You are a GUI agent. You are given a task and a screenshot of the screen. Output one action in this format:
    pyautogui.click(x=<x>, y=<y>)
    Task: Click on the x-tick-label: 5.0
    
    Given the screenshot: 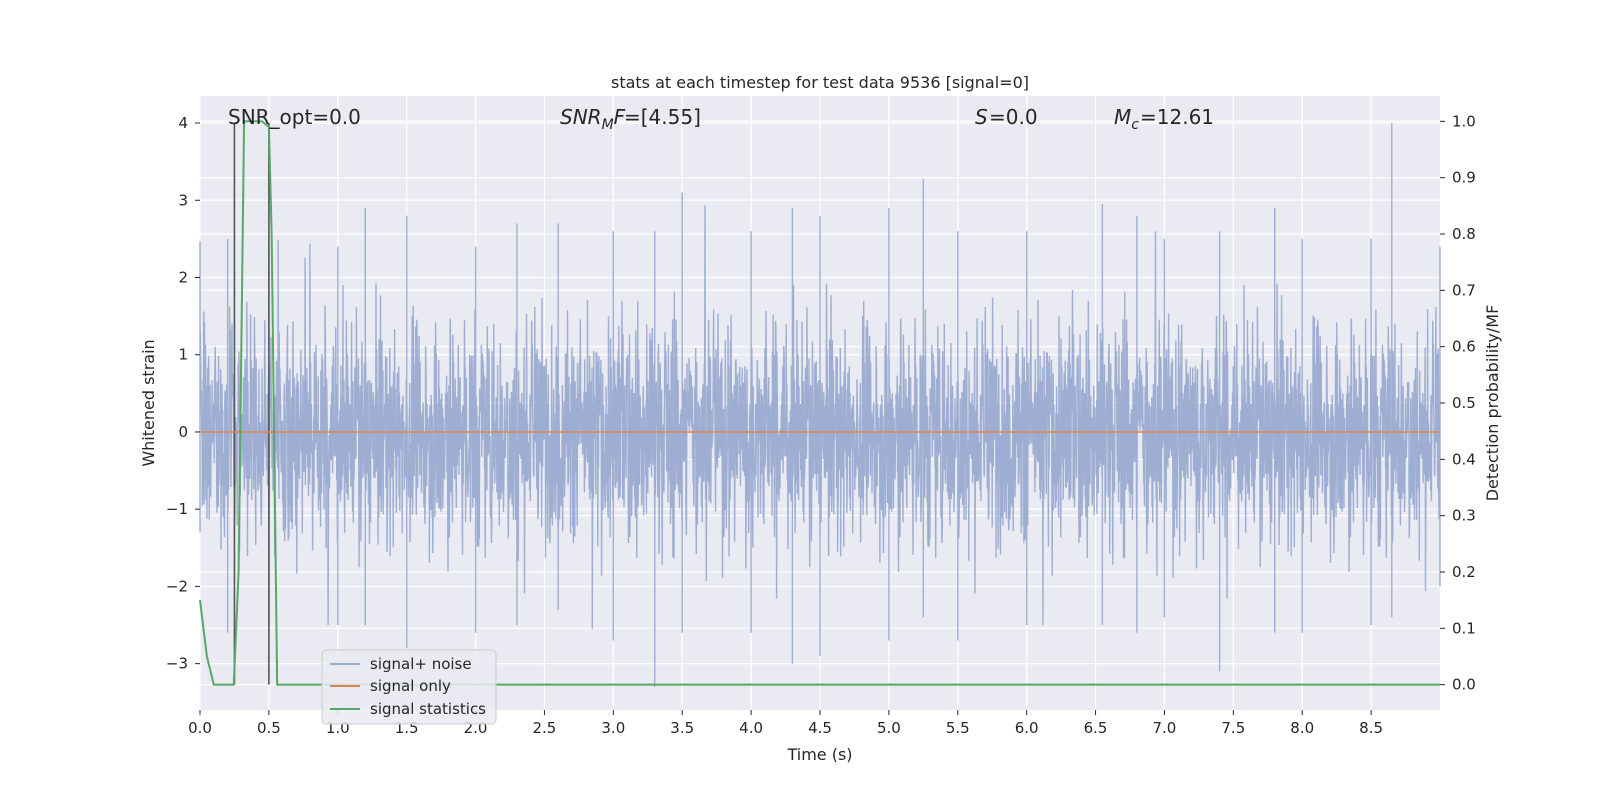 What is the action you would take?
    pyautogui.click(x=889, y=728)
    